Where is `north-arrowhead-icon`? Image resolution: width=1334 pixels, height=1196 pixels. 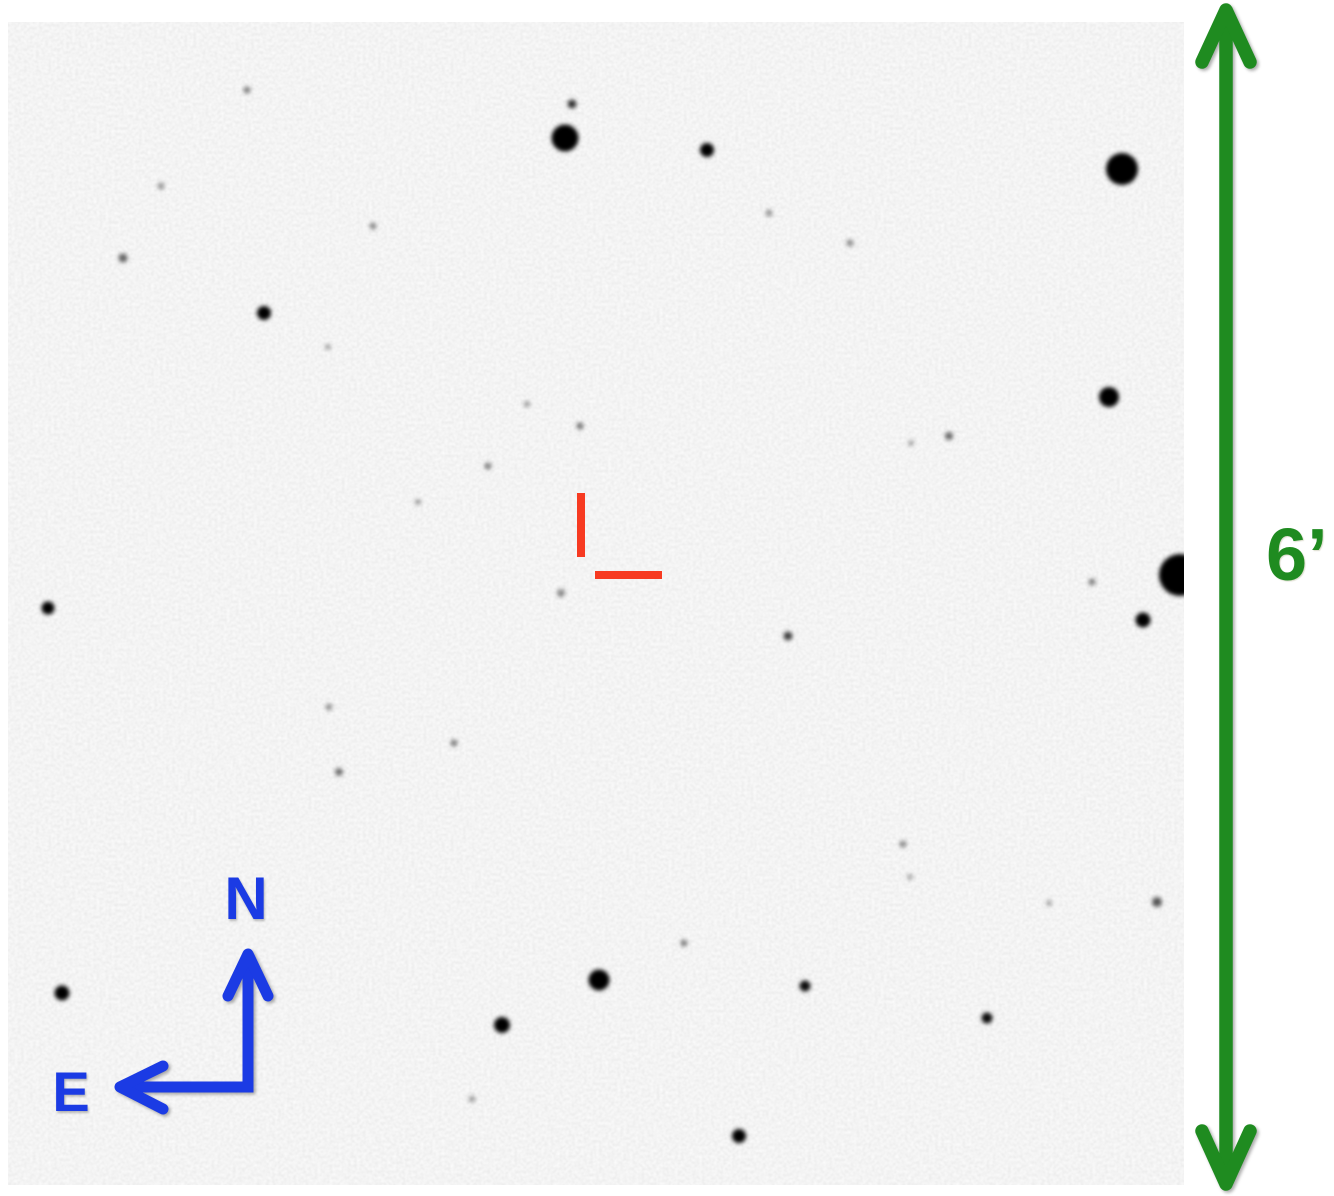
north-arrowhead-icon is located at coordinates (248, 975).